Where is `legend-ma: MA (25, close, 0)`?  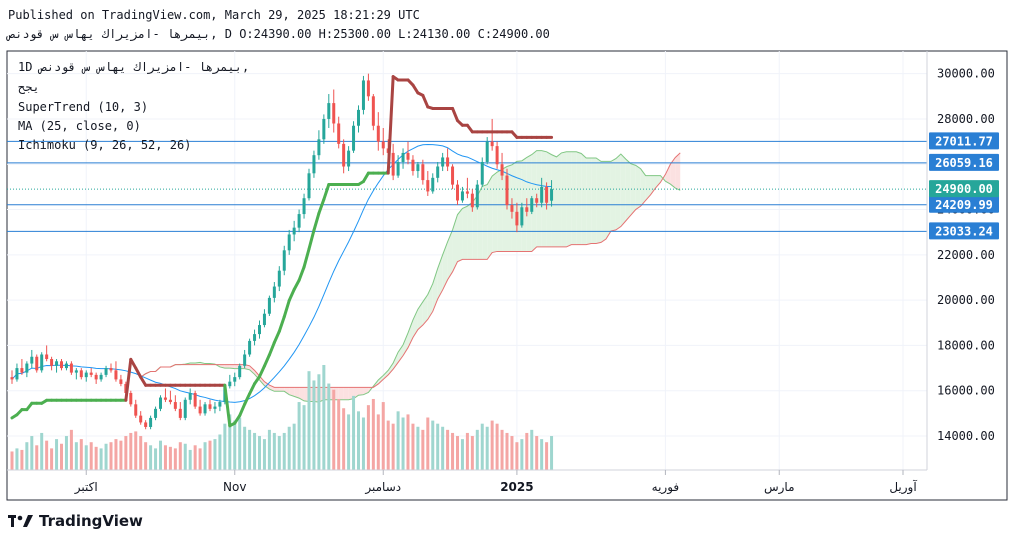
legend-ma: MA (25, close, 0) is located at coordinates (79, 126).